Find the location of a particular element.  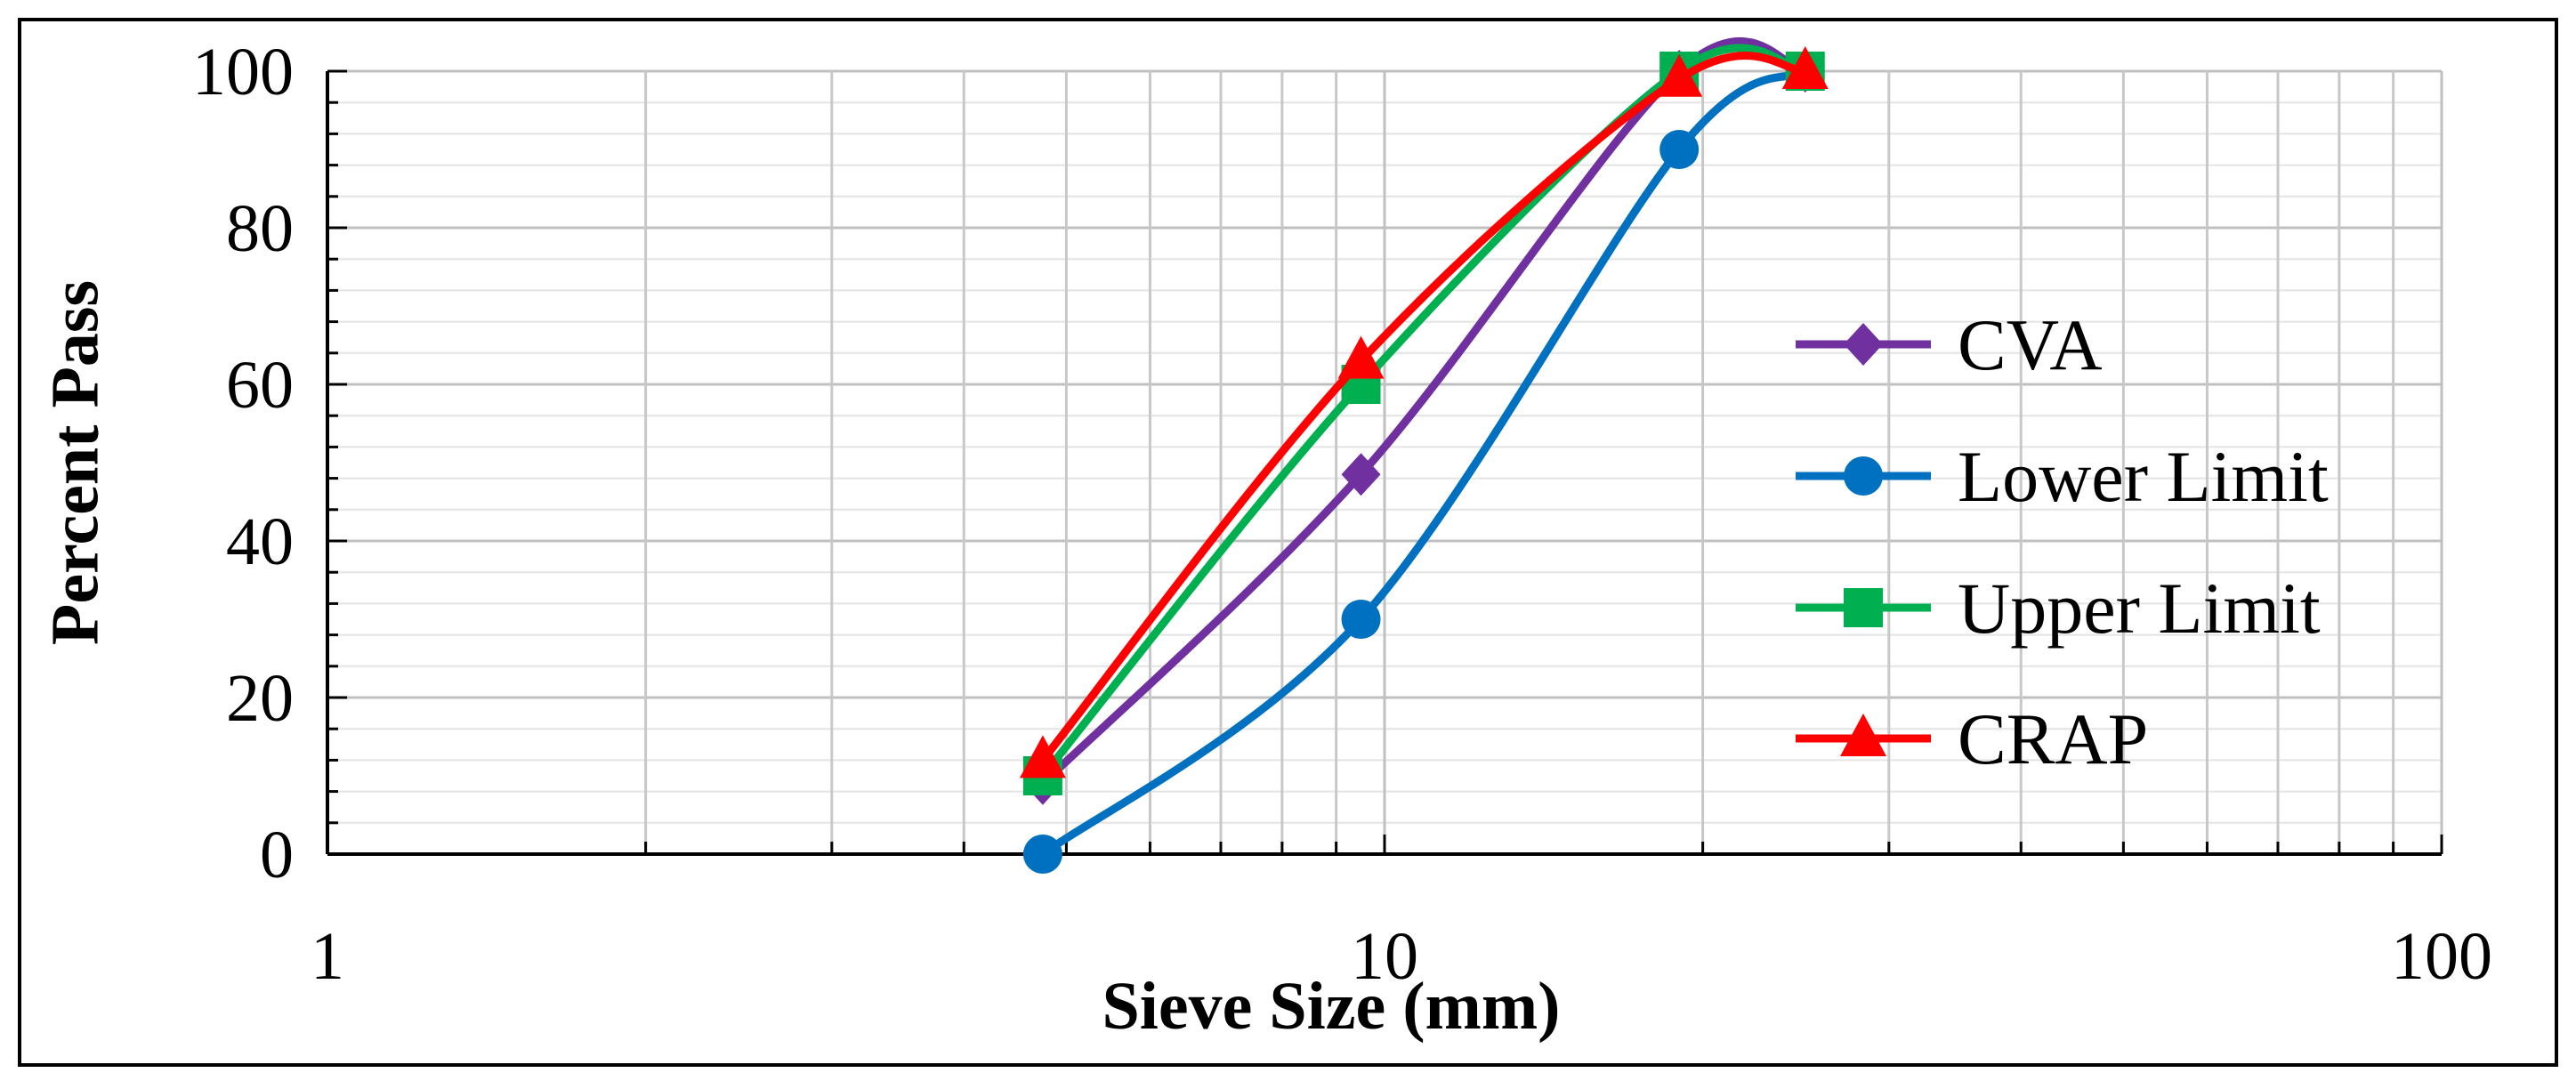

x-tick-label: 1 is located at coordinates (327, 956).